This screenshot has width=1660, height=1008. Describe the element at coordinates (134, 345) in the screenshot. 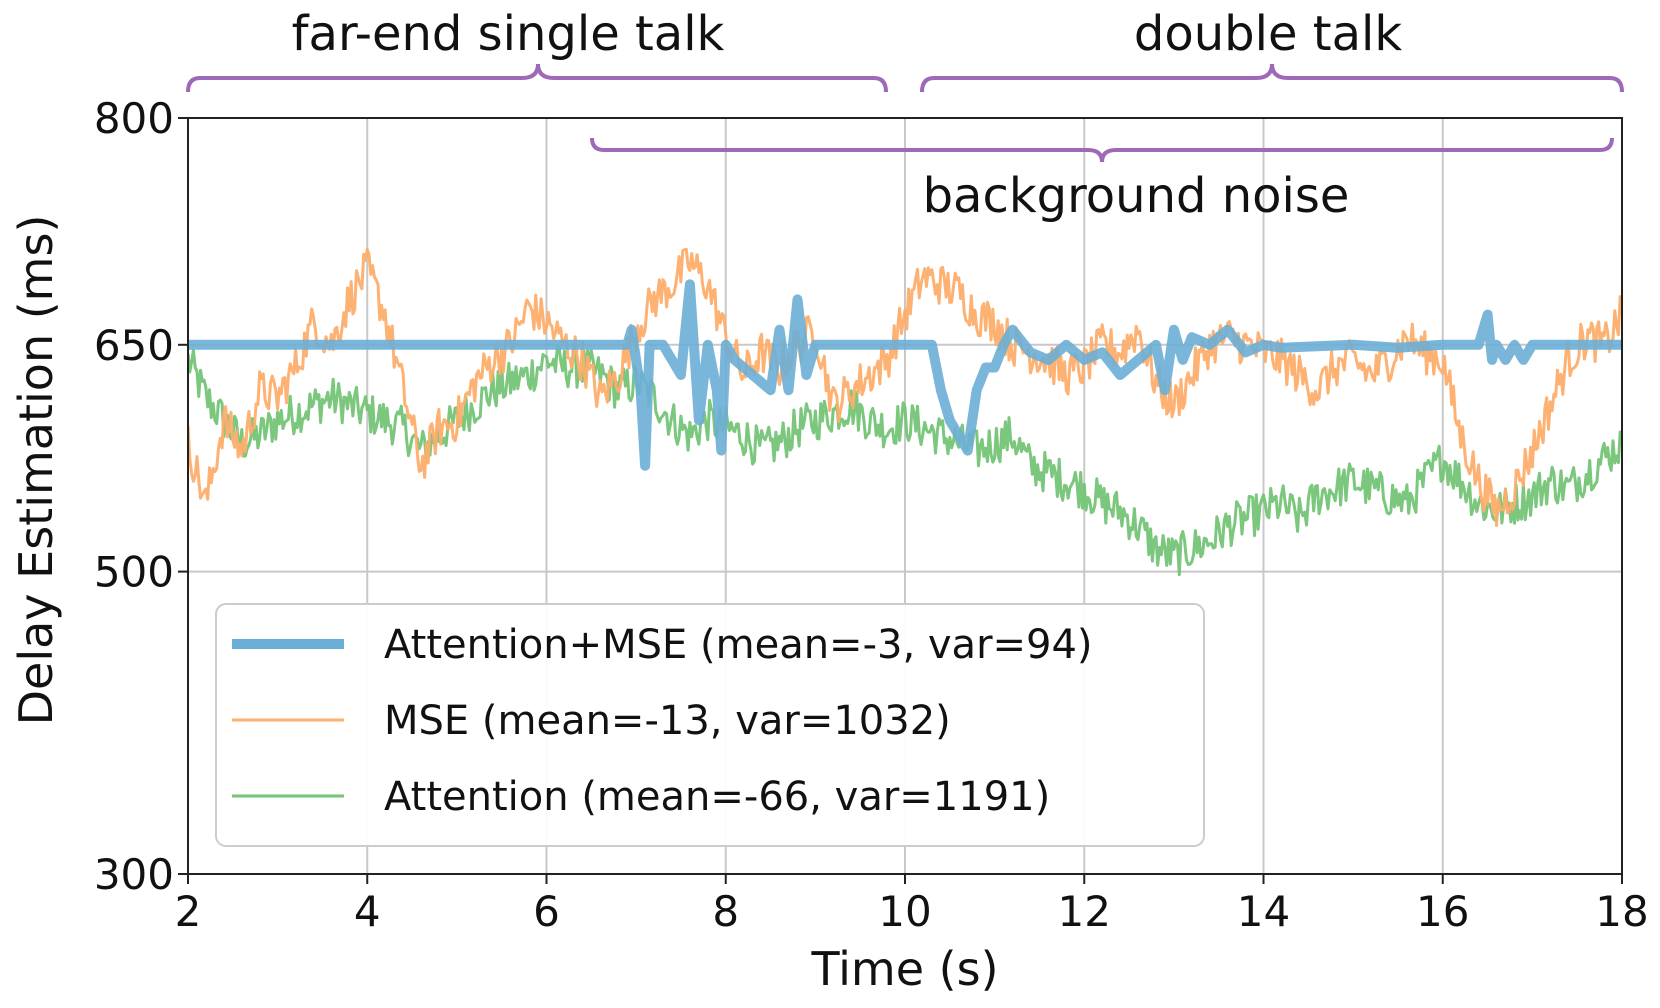

I see `y-tick-label: 650` at that location.